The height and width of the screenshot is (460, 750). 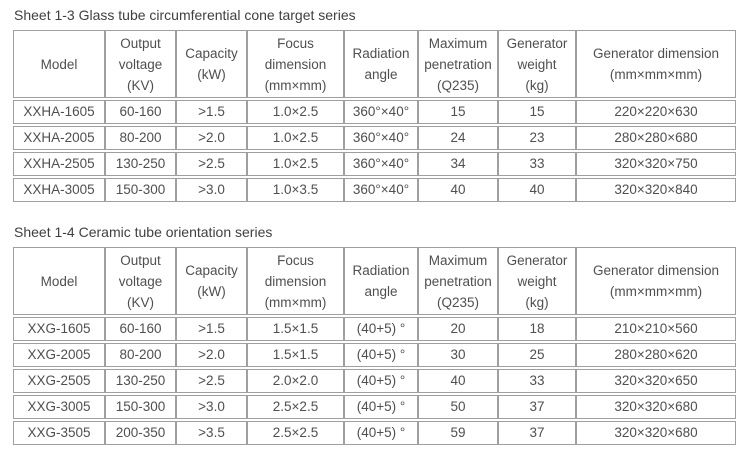 I want to click on cell-generator-dimension: 320×320×650, so click(x=656, y=381).